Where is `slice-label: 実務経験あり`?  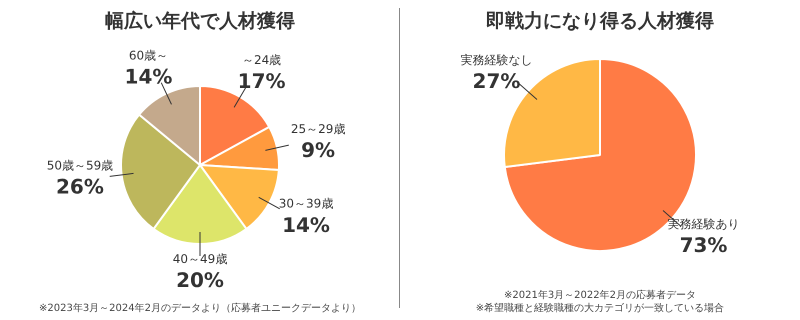 slice-label: 実務経験あり is located at coordinates (704, 224).